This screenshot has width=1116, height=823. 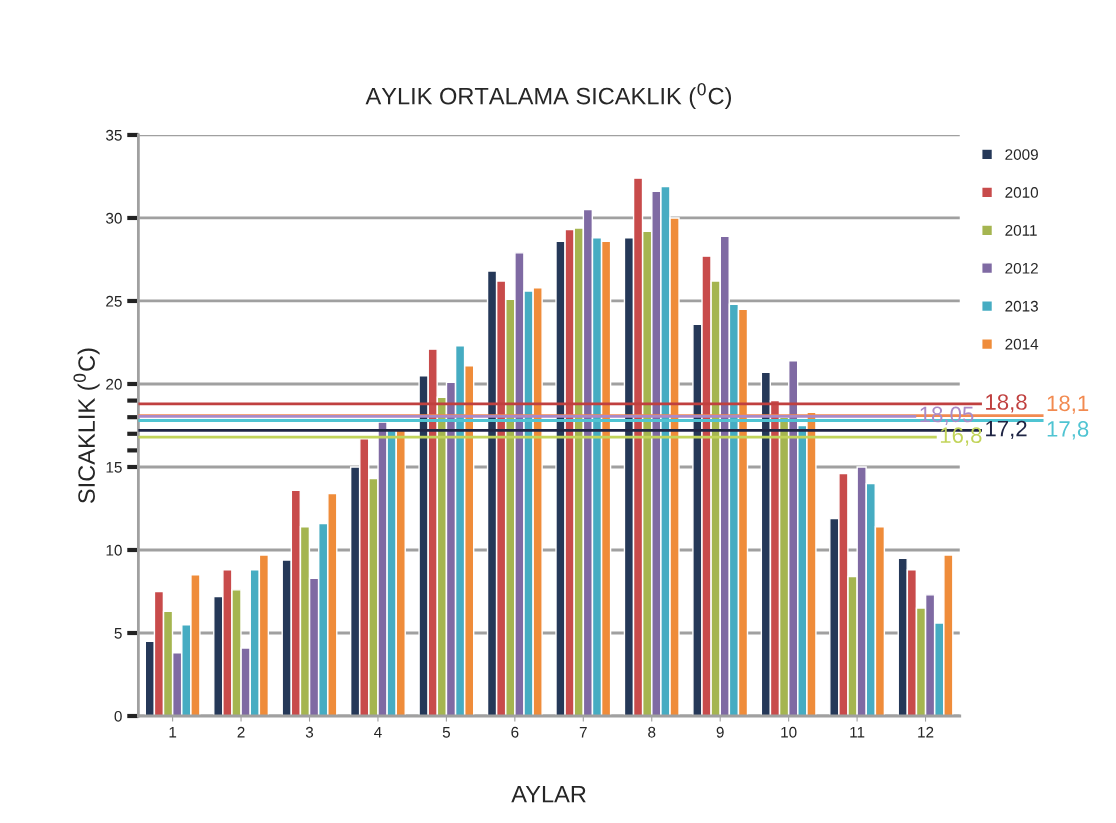 I want to click on x-tick-label: 3, so click(x=309, y=732).